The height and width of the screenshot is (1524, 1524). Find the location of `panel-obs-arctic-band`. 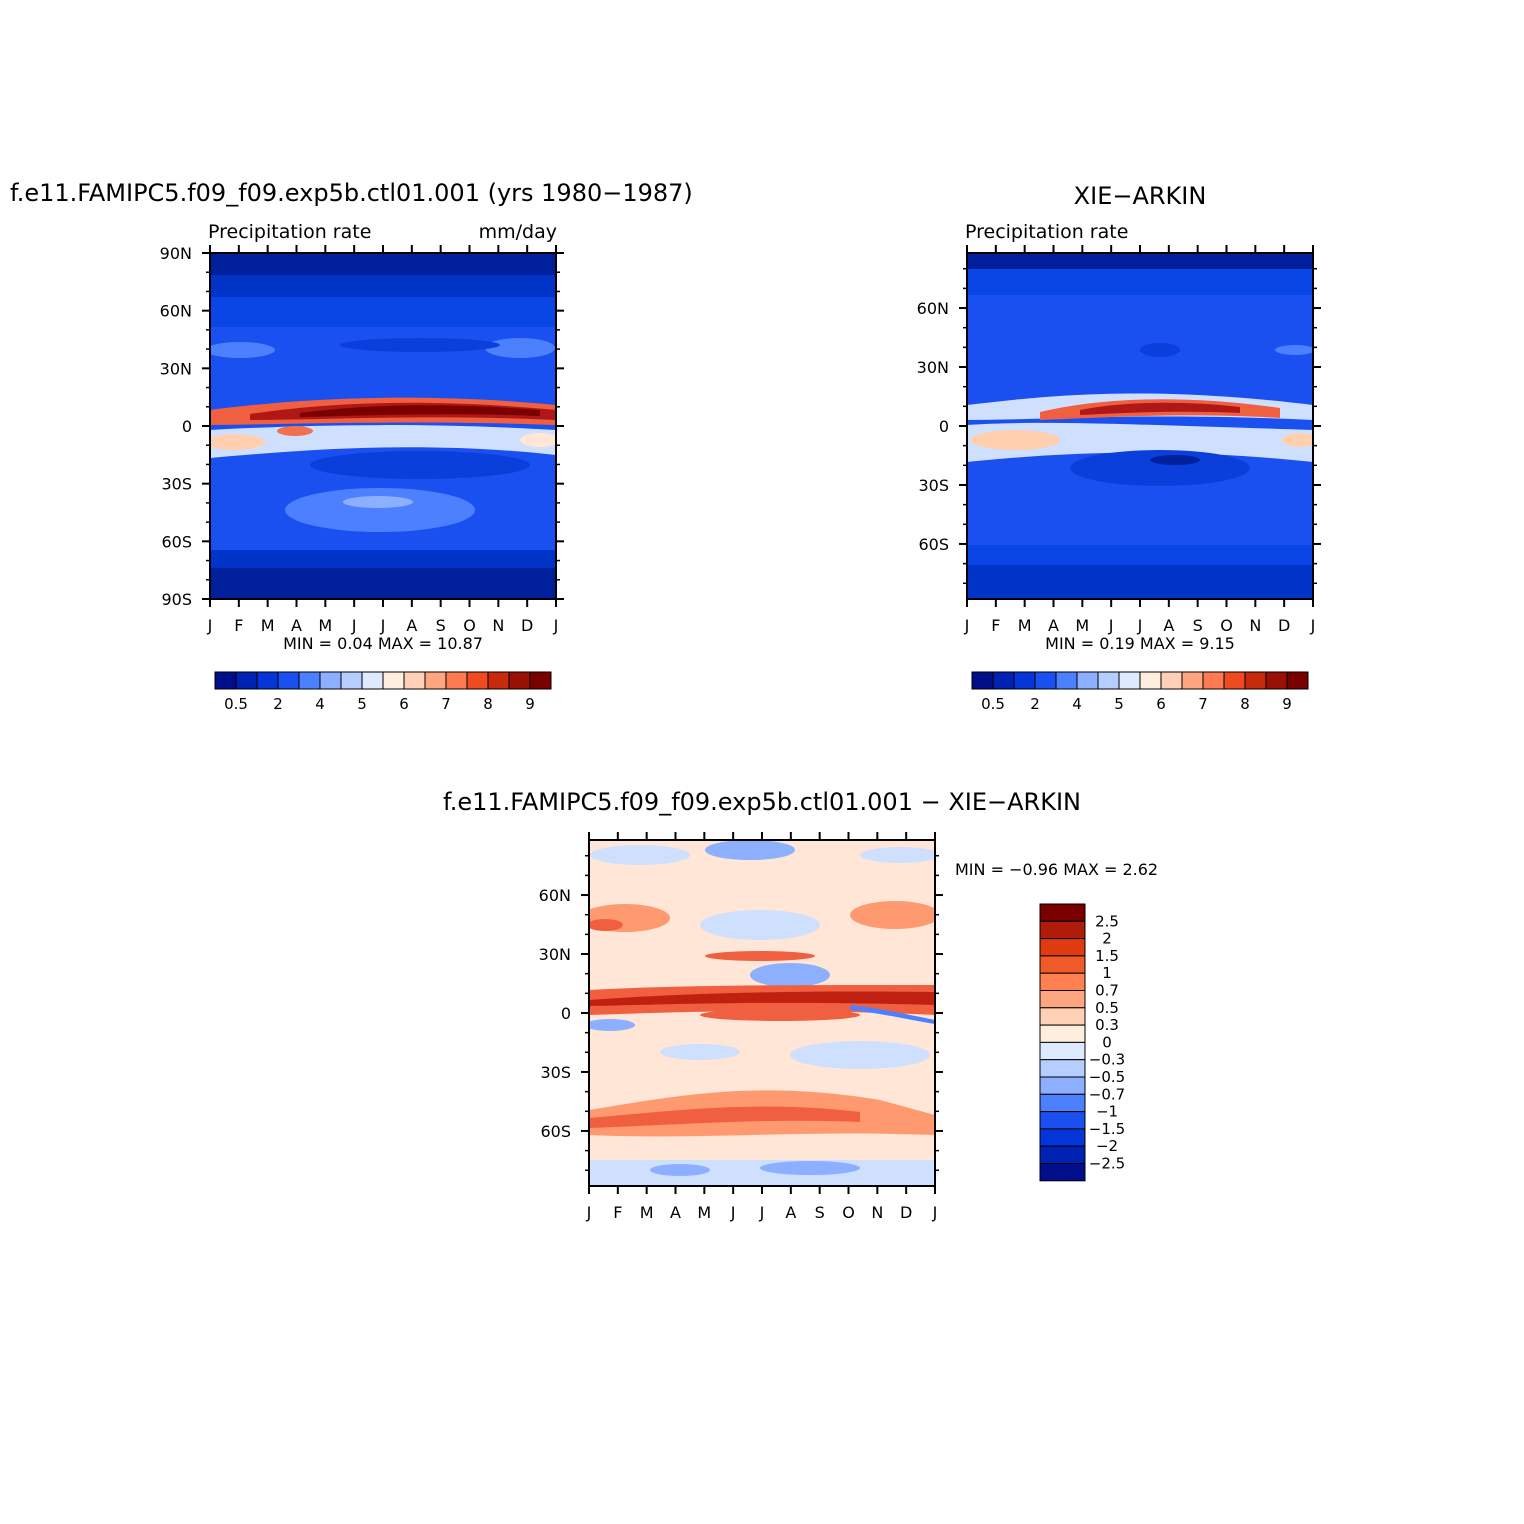

panel-obs-arctic-band is located at coordinates (1140, 261).